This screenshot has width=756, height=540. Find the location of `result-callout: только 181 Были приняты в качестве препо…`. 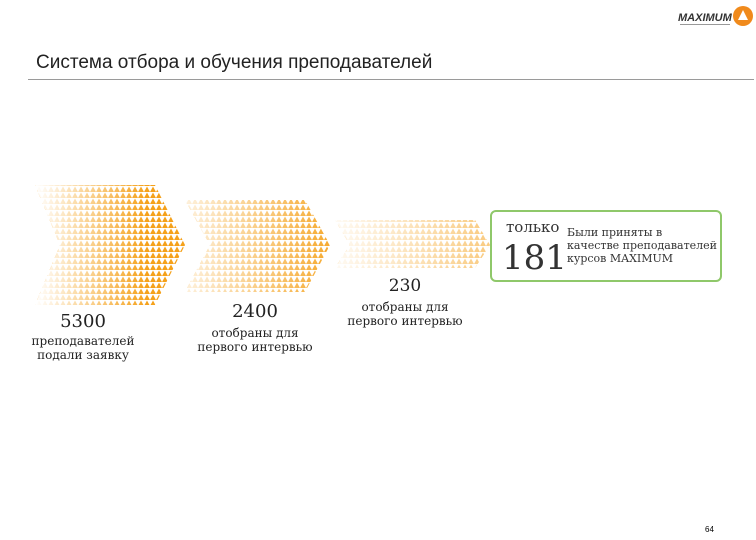

result-callout: только 181 Были приняты в качестве препо… is located at coordinates (606, 246).